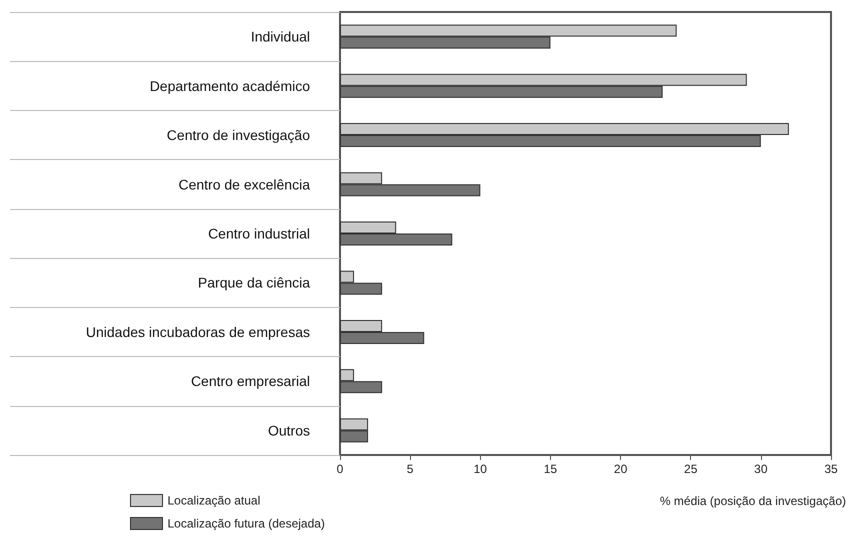 This screenshot has width=849, height=537. Describe the element at coordinates (230, 86) in the screenshot. I see `y-tick-label: Departamento académico` at that location.